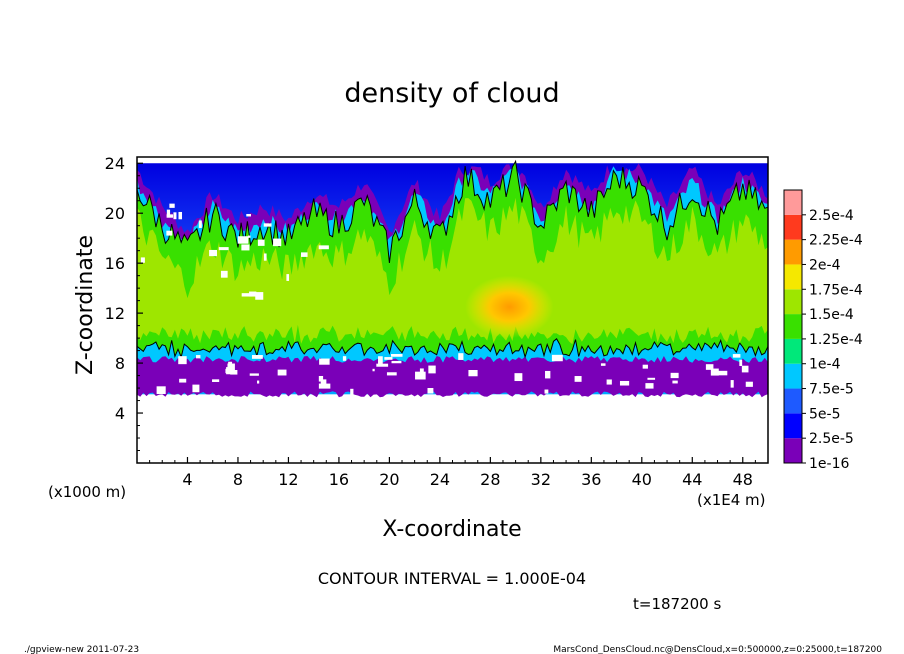 The image size is (904, 654). What do you see at coordinates (836, 290) in the screenshot?
I see `colorbar-label: 1.75e-4` at bounding box center [836, 290].